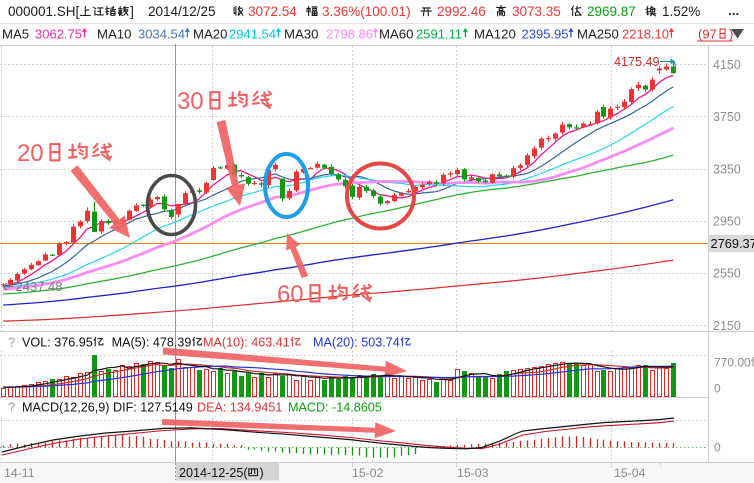 Image resolution: width=754 pixels, height=483 pixels. What do you see at coordinates (732, 363) in the screenshot?
I see `svg-text: 770.00` at bounding box center [732, 363].